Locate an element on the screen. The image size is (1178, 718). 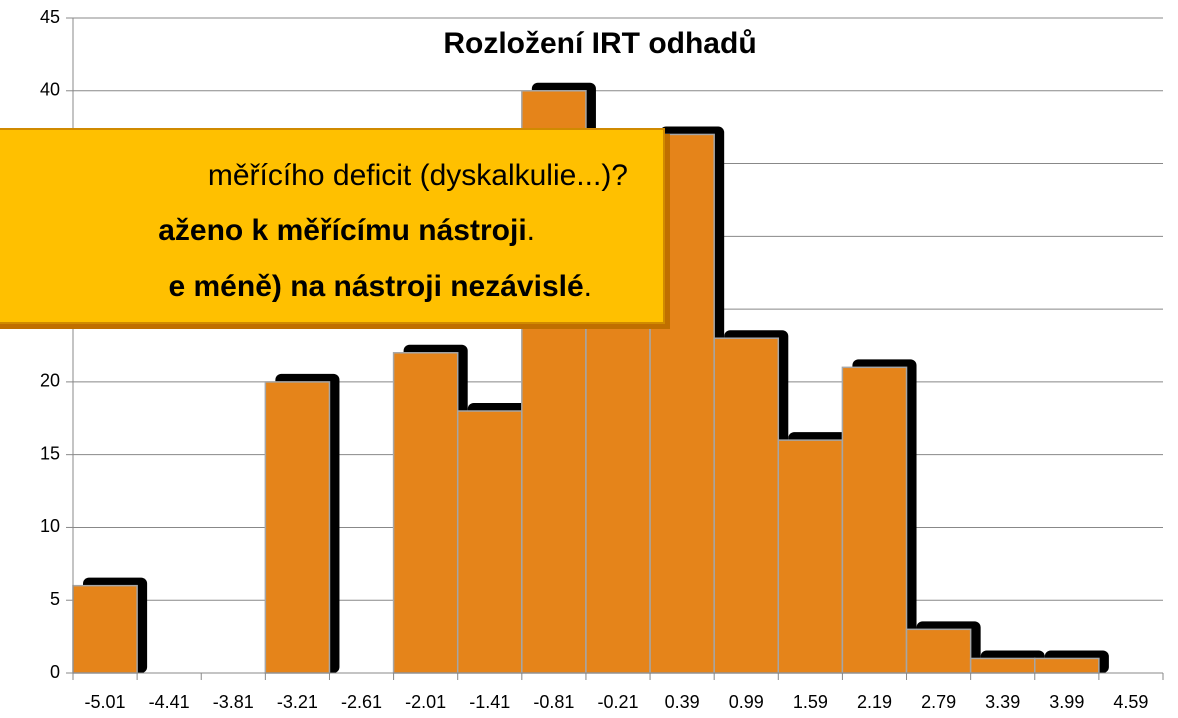
x-tick-label: -0.21 is located at coordinates (617, 702).